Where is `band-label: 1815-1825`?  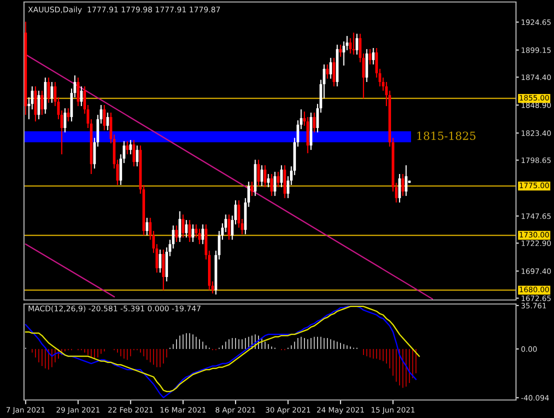
band-label: 1815-1825 is located at coordinates (446, 136).